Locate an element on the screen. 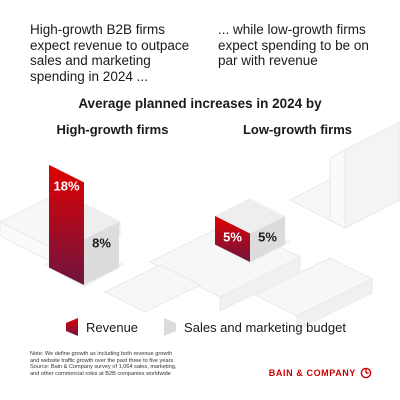  bar-label-budget: 5% is located at coordinates (267, 237).